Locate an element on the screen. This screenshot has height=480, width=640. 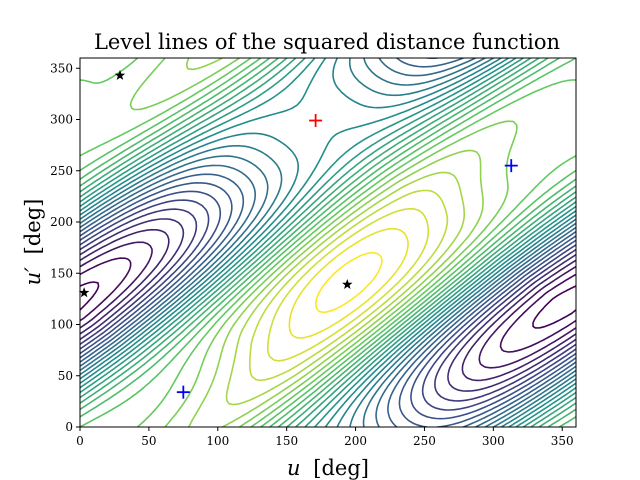
y-tick-label: 0 is located at coordinates (69, 427).